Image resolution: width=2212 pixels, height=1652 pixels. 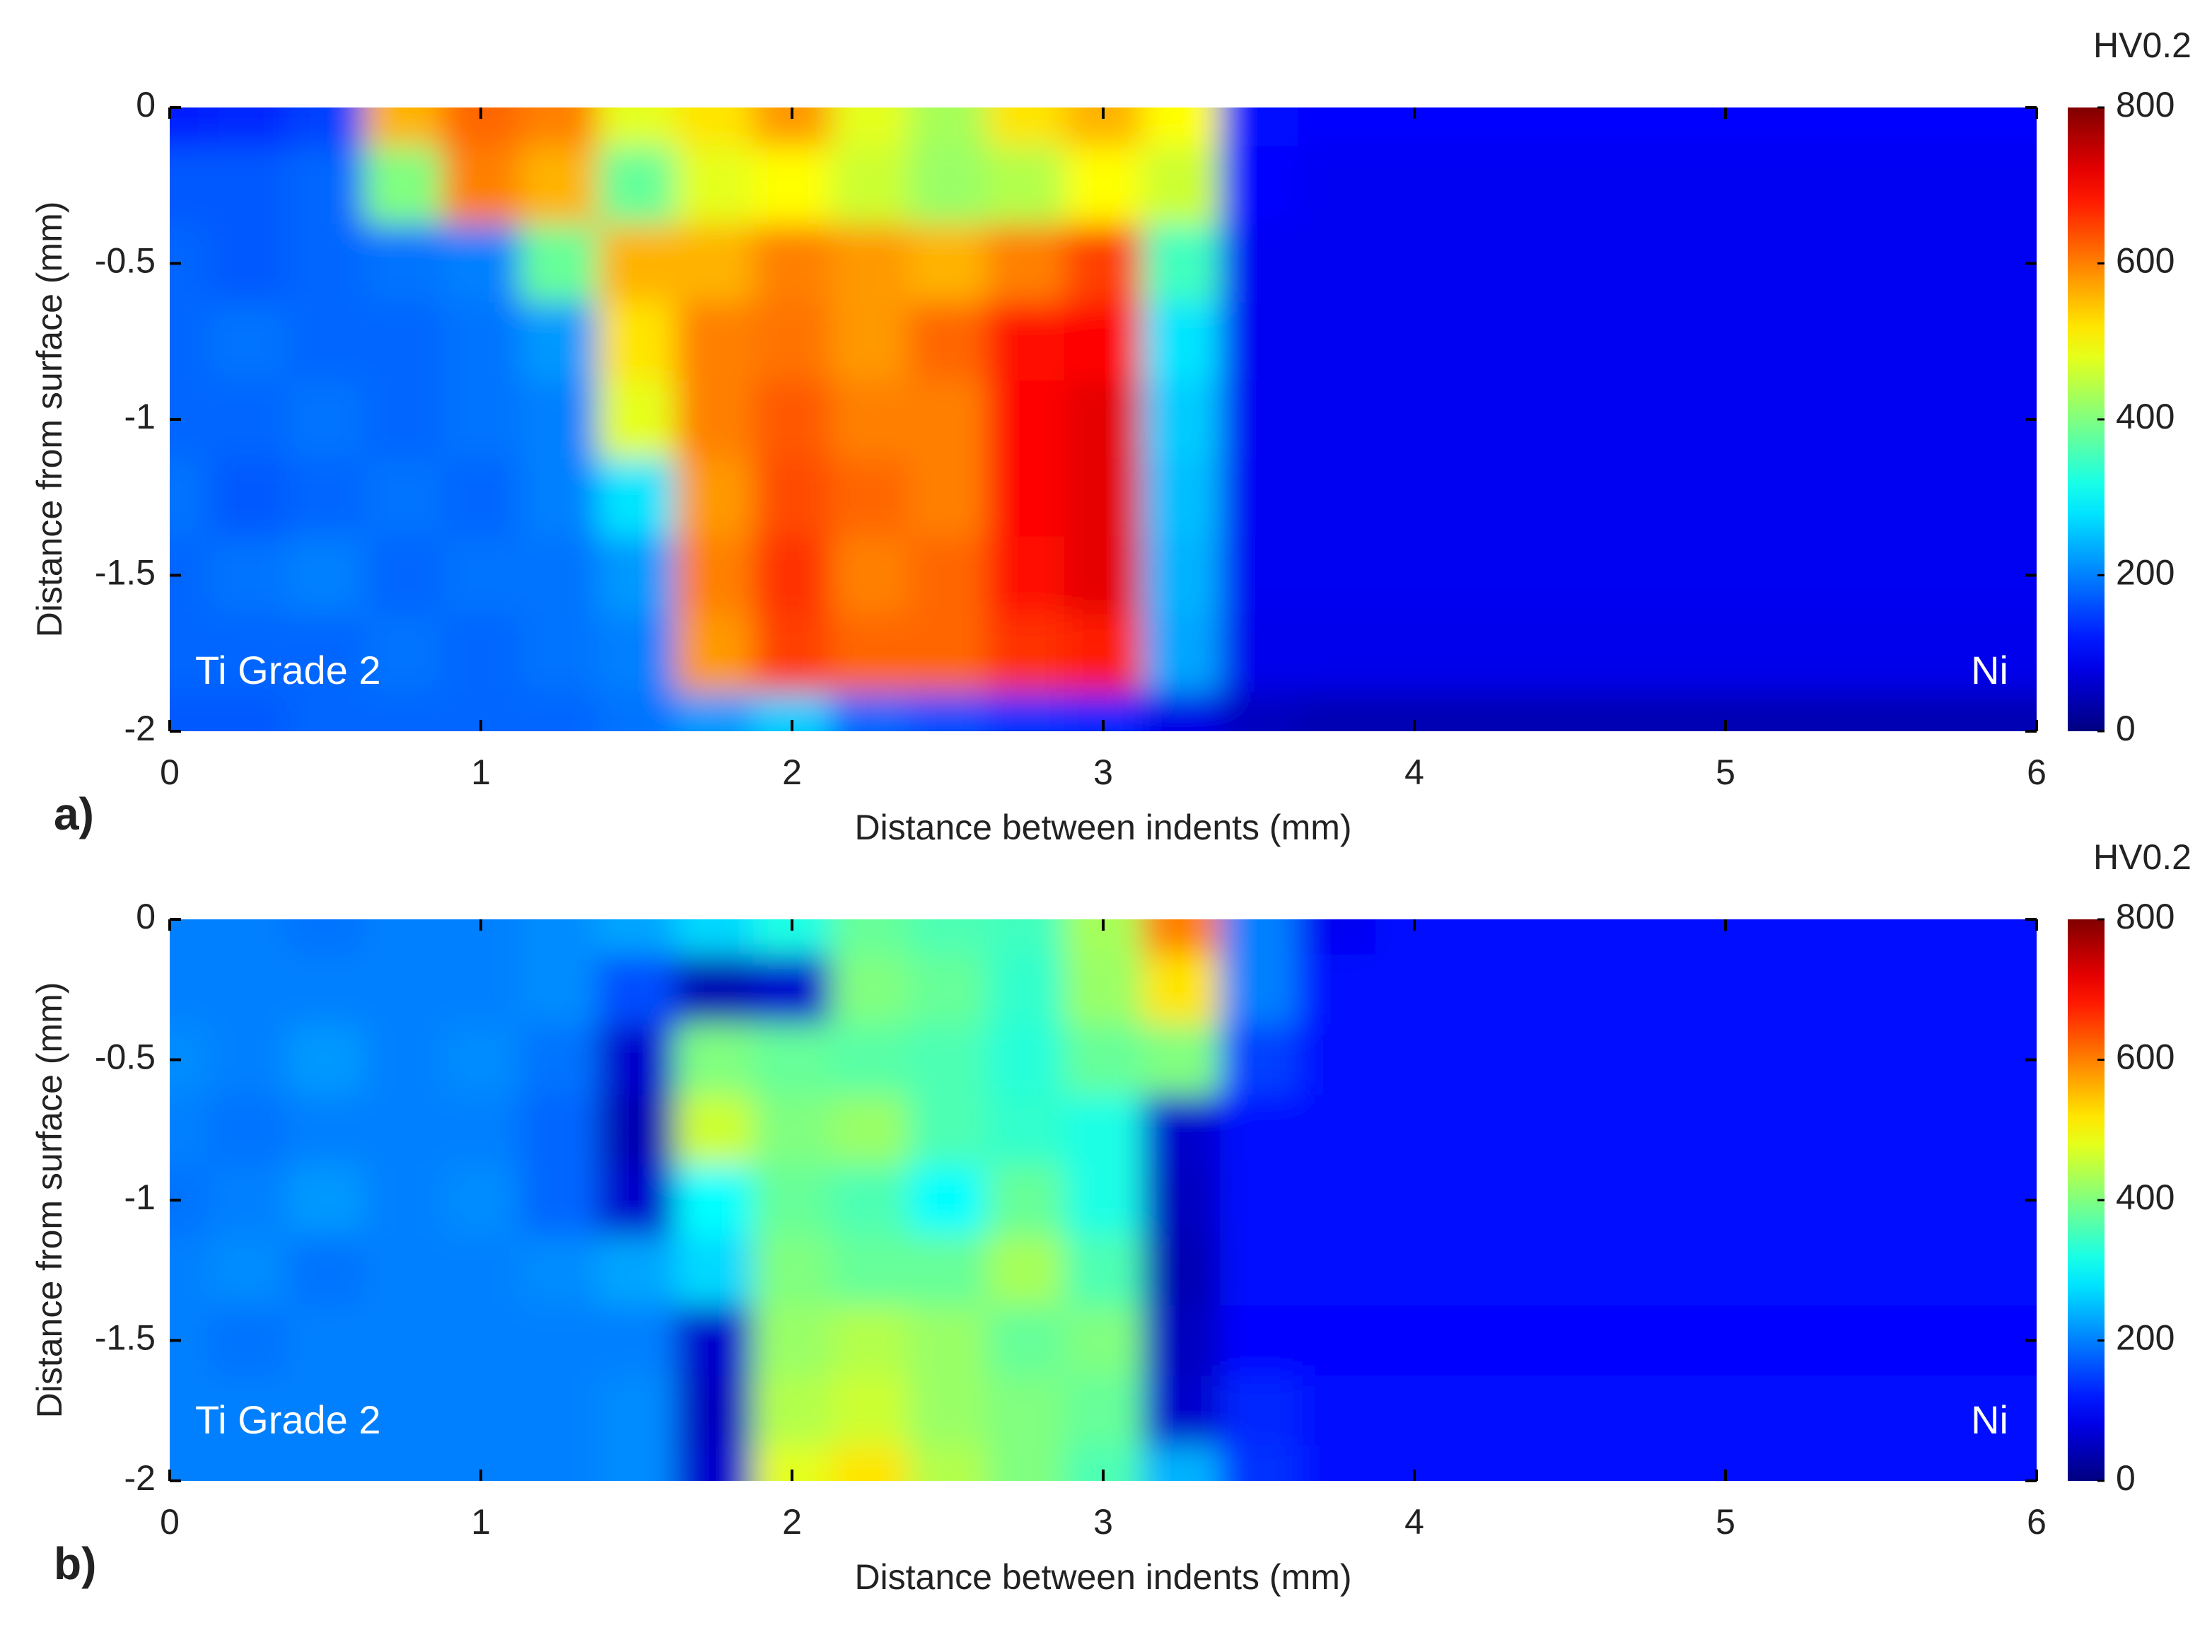 I want to click on x-tick-label: 6, so click(x=2037, y=1522).